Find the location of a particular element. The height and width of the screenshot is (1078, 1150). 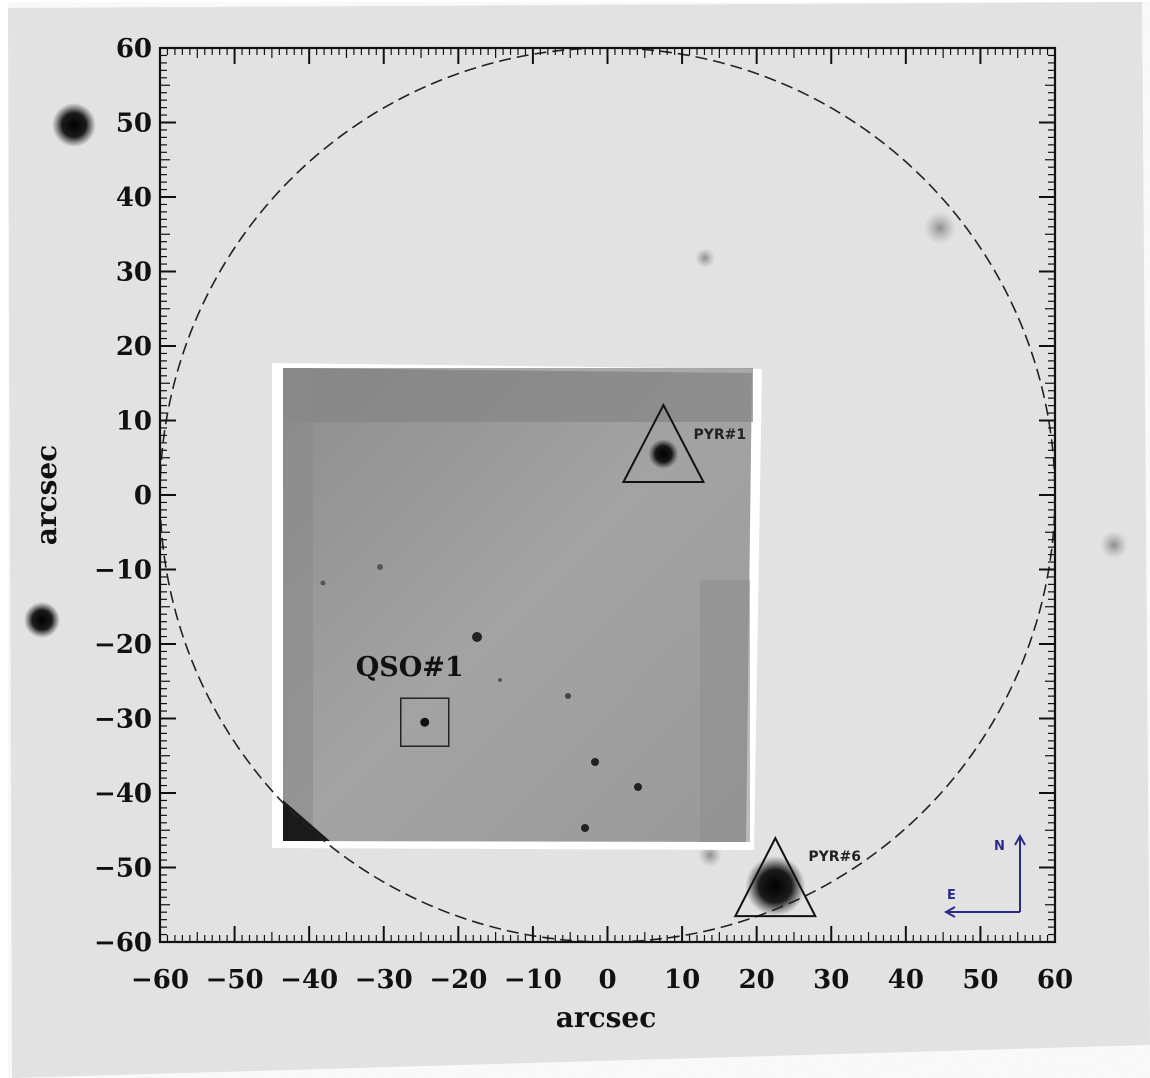

qso1-source is located at coordinates (425, 722).